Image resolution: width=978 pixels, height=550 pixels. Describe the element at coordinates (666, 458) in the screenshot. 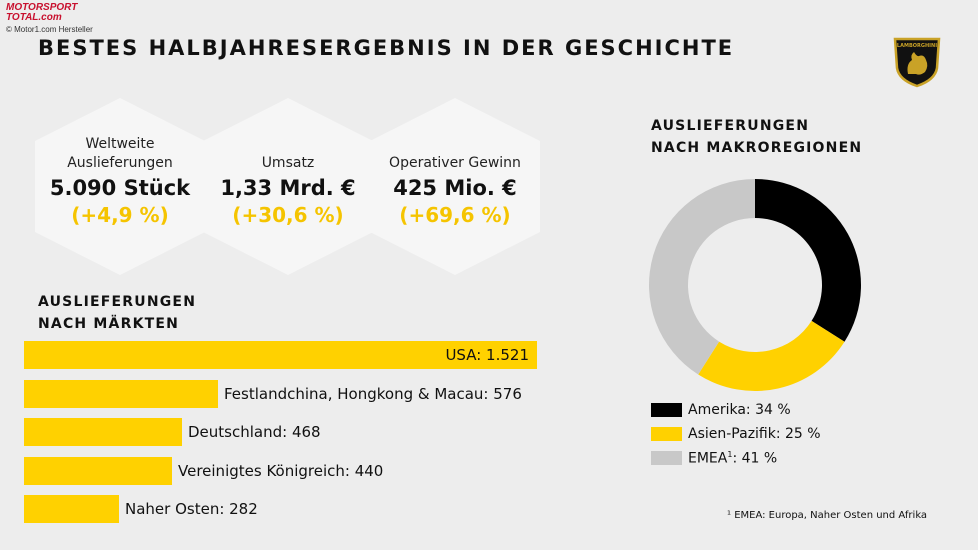

I see `legend-swatch-emea` at that location.